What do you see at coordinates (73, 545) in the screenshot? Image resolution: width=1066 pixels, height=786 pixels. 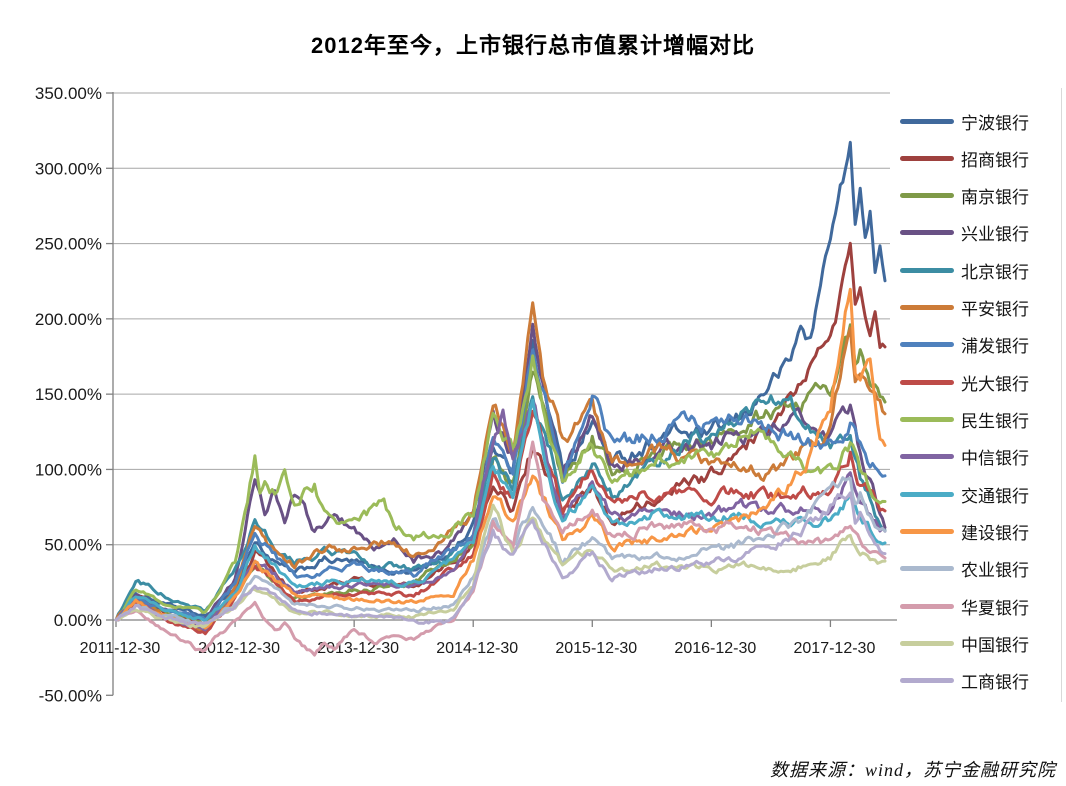 I see `y-axis-tick-label: 50.00%` at bounding box center [73, 545].